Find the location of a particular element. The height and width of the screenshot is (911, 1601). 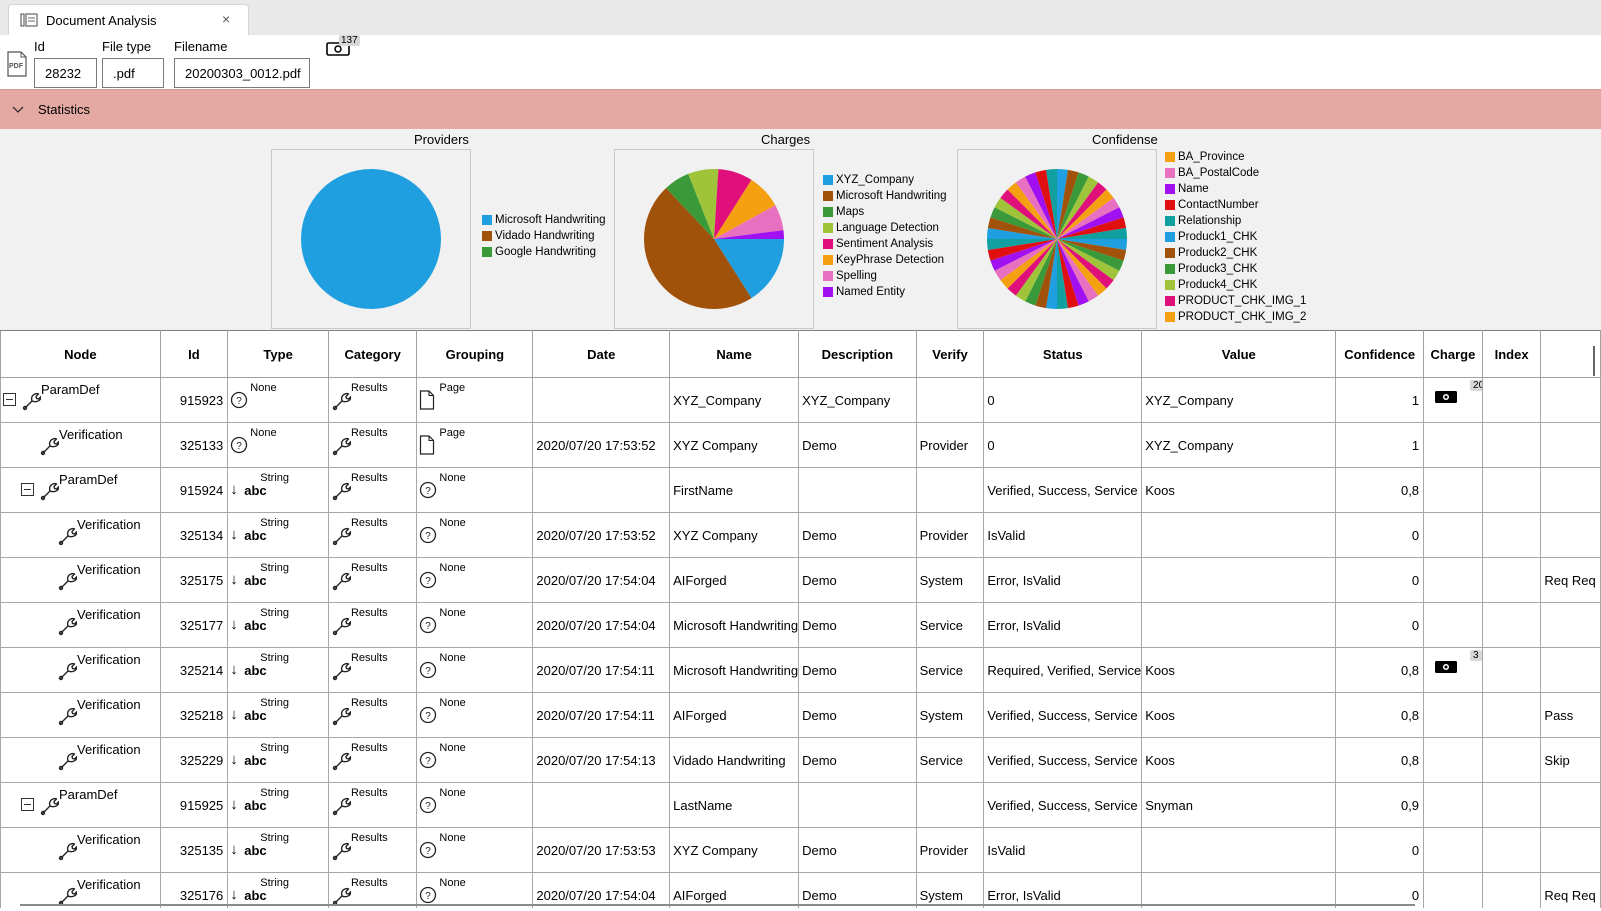

legend-label: Google Handwriting is located at coordinates (546, 252).